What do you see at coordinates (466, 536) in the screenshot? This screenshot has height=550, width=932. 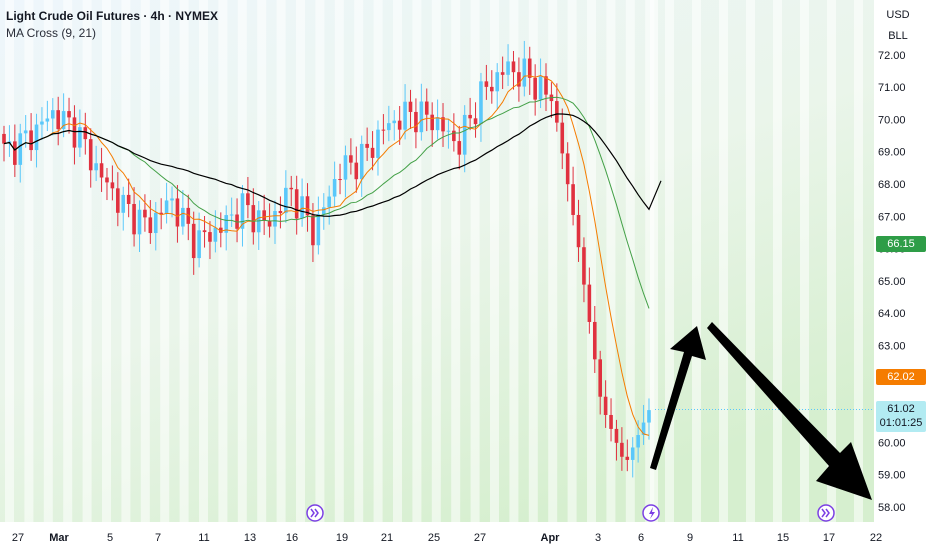 I see `time-scale-panel` at bounding box center [466, 536].